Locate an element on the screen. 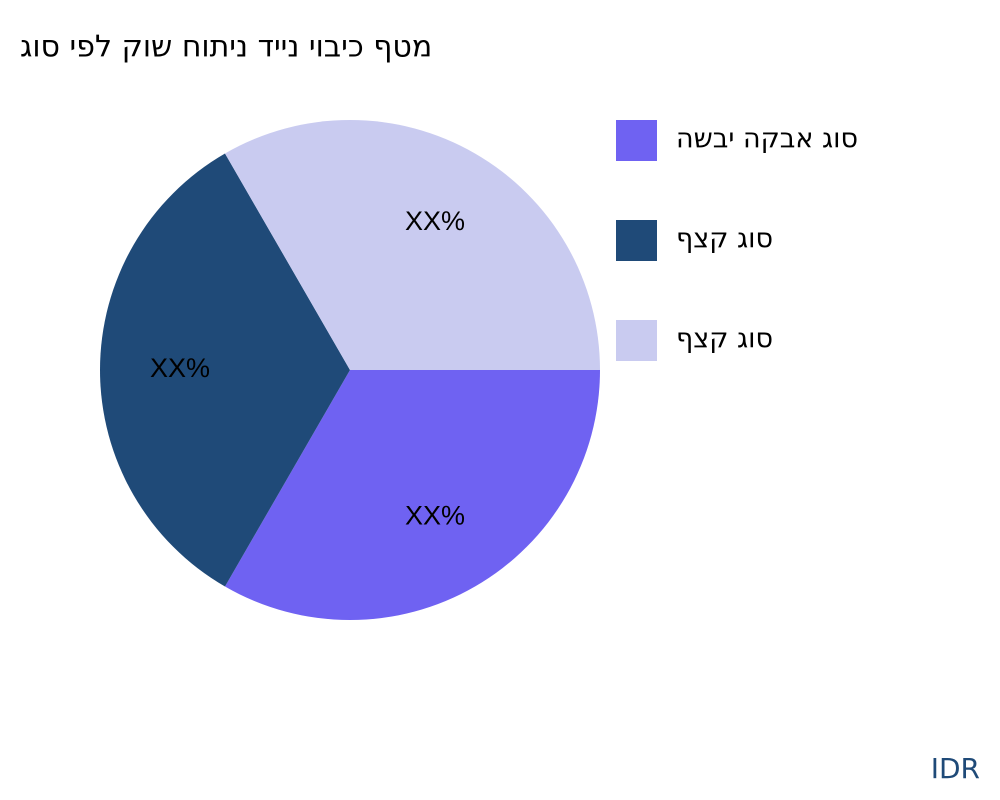 The height and width of the screenshot is (800, 1000). chart-title: גוס יפל קוש חותינ דיינ יוביכ ףטמ is located at coordinates (226, 47).